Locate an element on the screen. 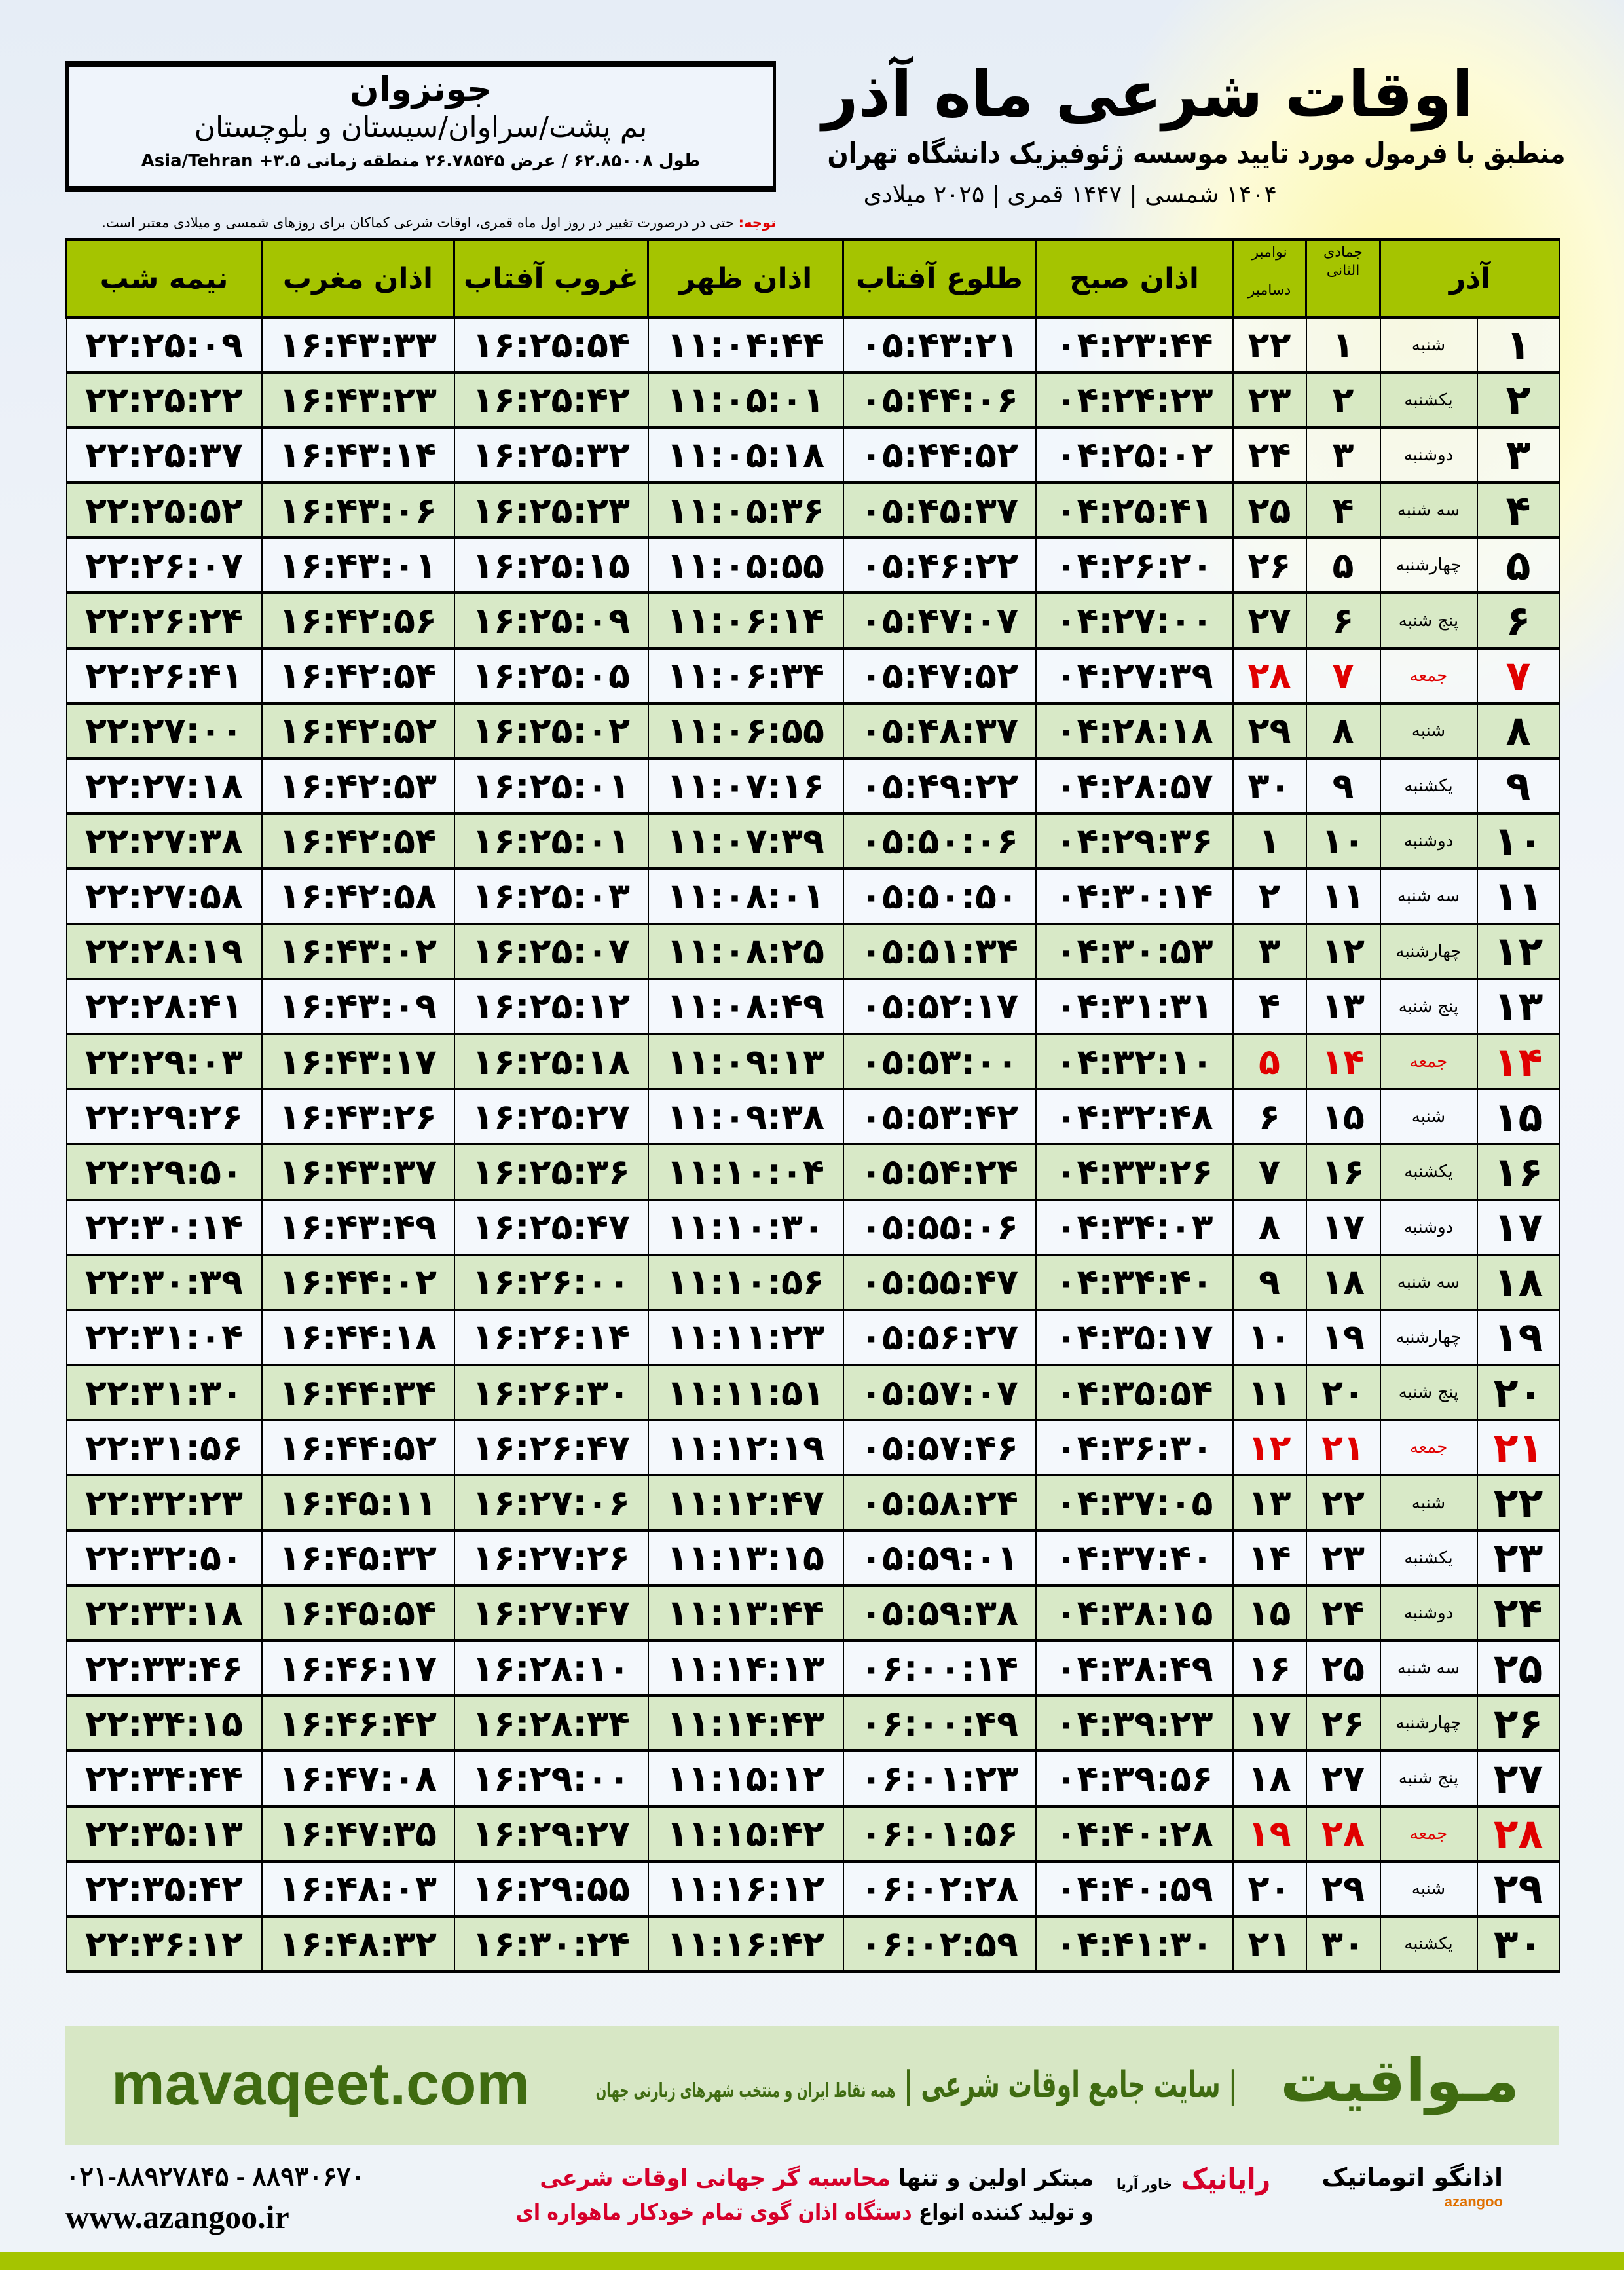  dhuhr-time-cell: ۱۱:۱۰:۳۰ is located at coordinates (745, 1227).